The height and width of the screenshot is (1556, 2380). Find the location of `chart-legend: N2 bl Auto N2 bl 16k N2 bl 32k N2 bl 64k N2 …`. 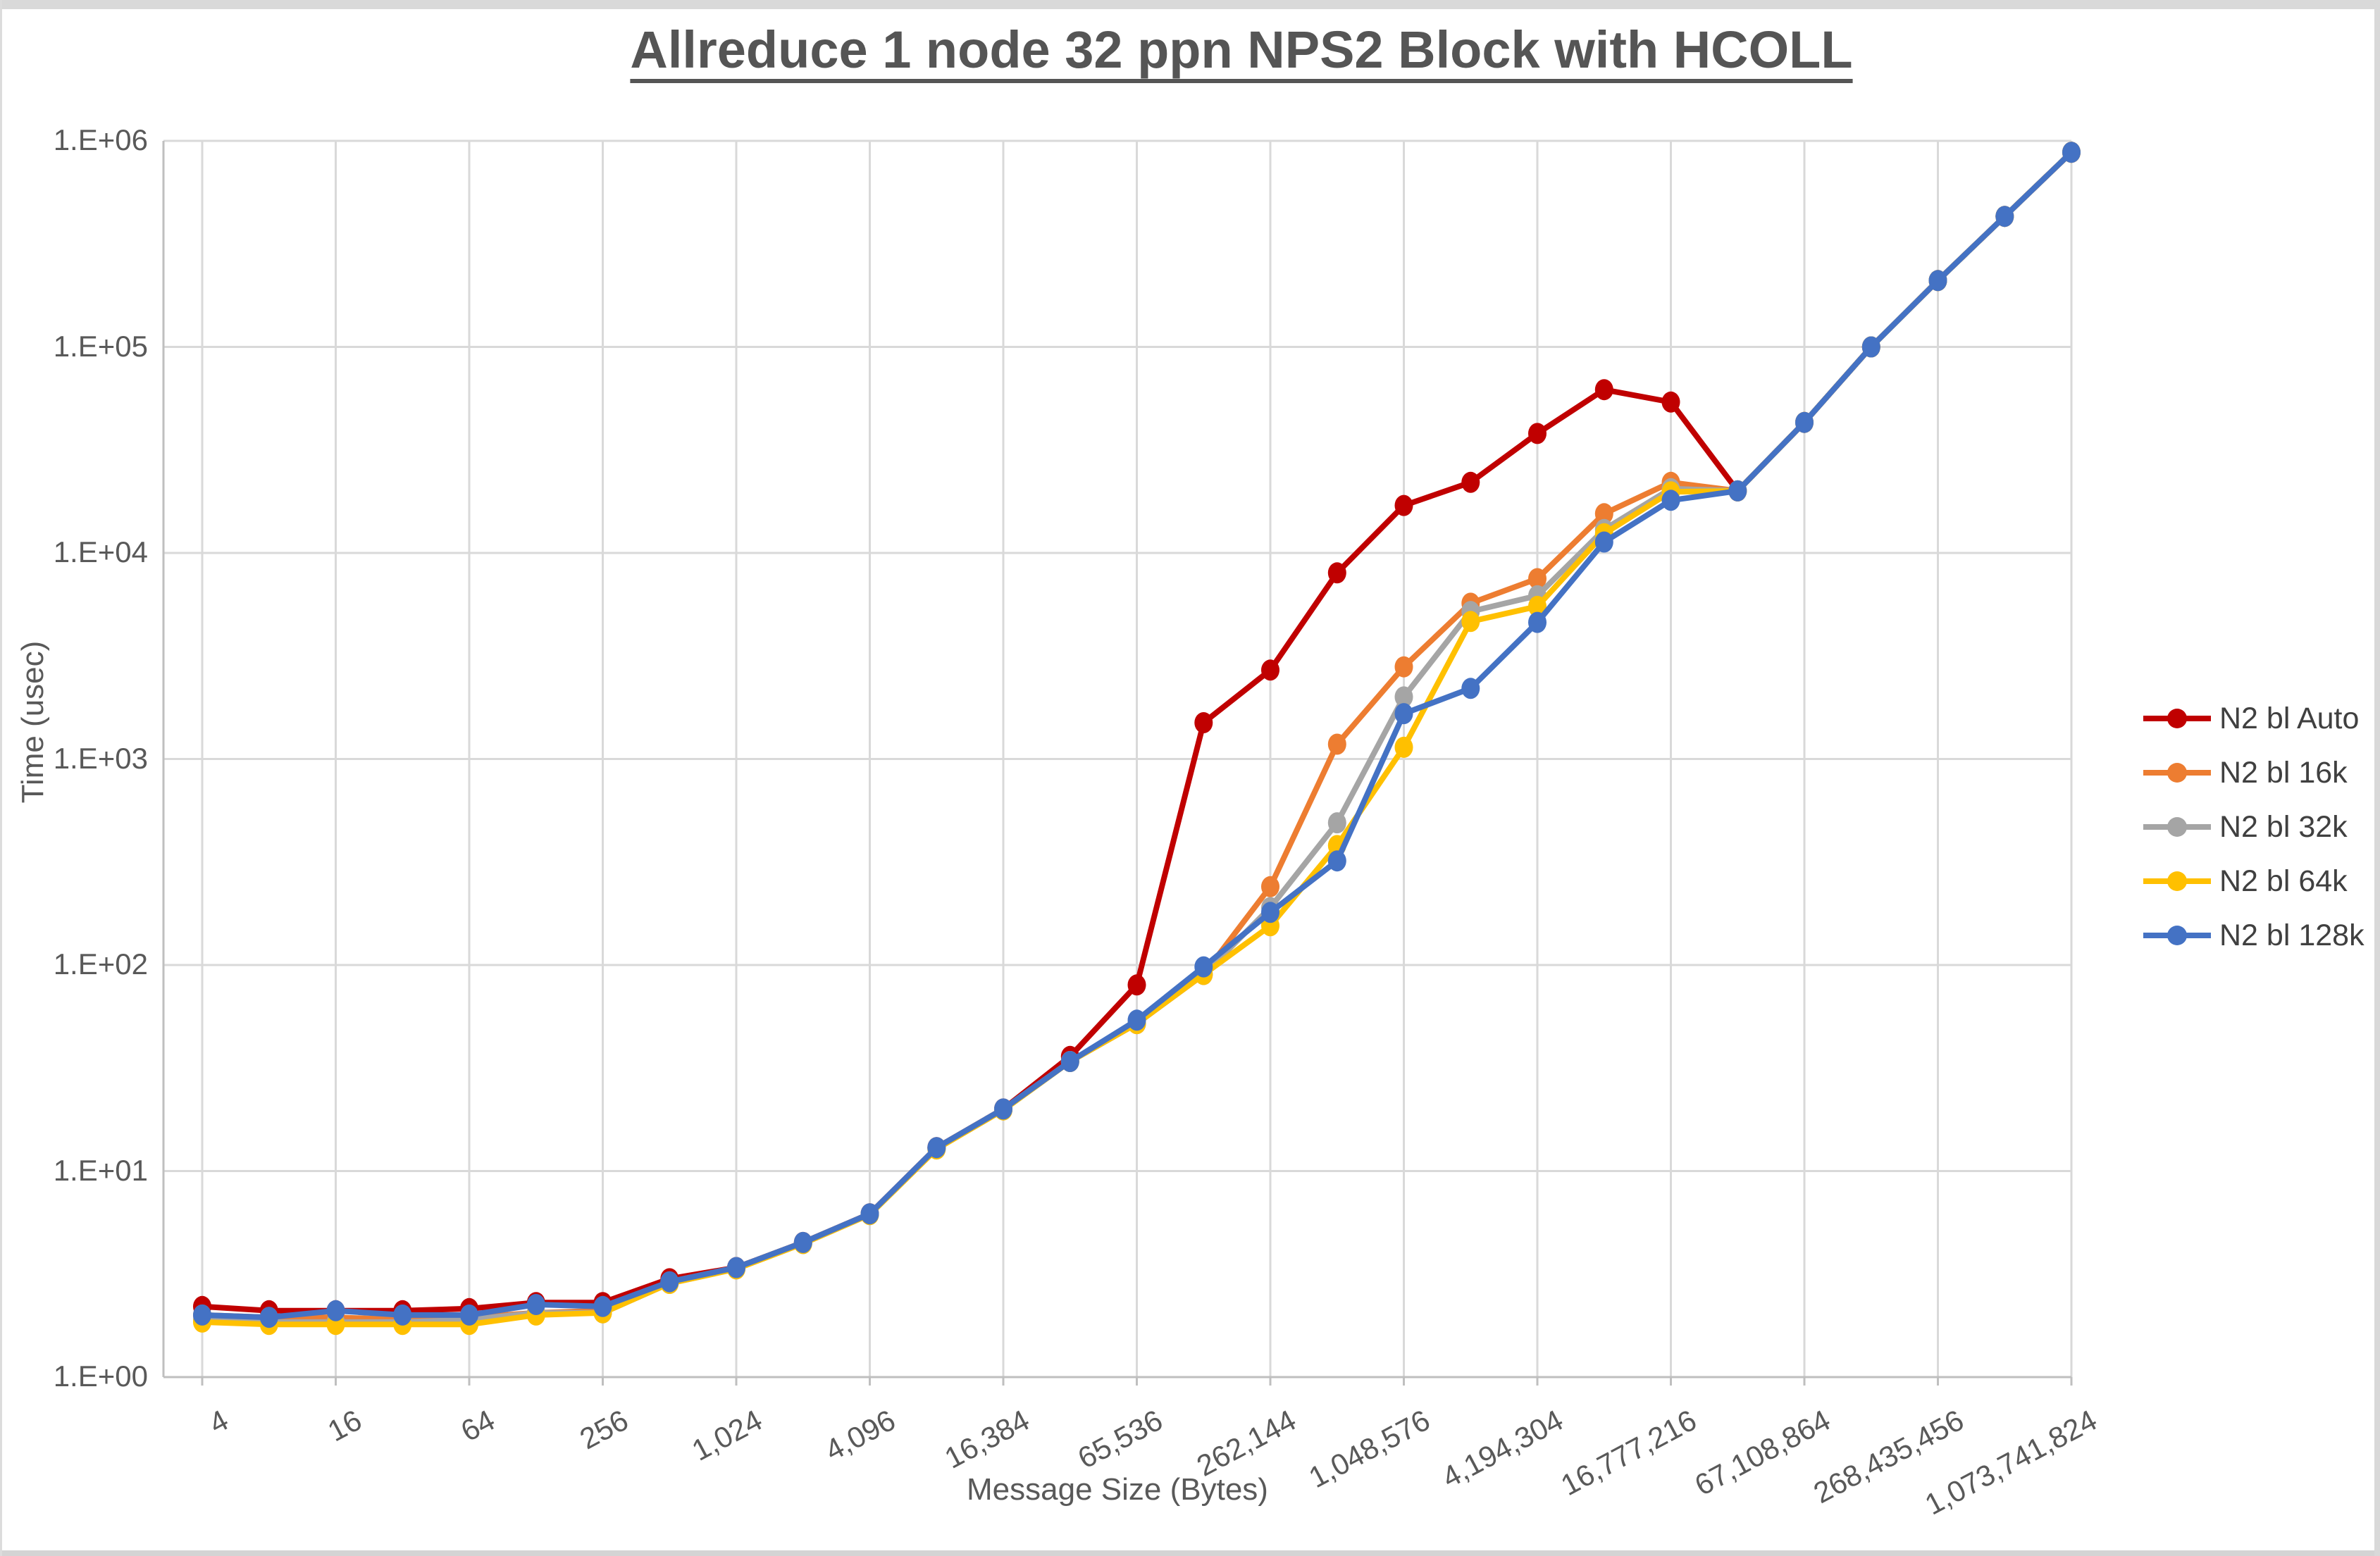

chart-legend: N2 bl Auto N2 bl 16k N2 bl 32k N2 bl 64k N2 … is located at coordinates (2253, 835).